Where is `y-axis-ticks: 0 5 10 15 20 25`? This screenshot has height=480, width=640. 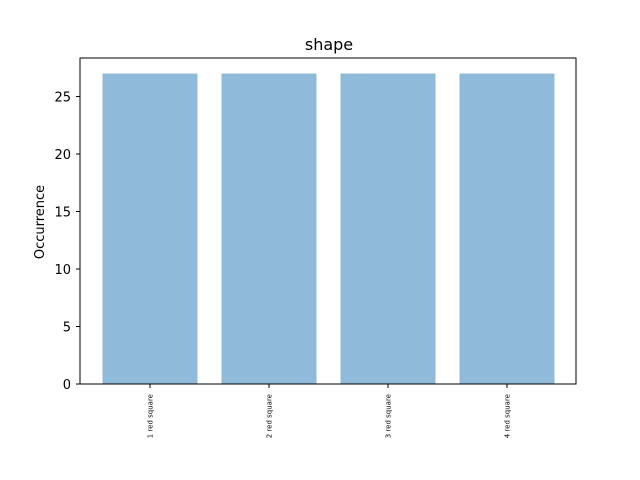 y-axis-ticks: 0 5 10 15 20 25 is located at coordinates (67, 242).